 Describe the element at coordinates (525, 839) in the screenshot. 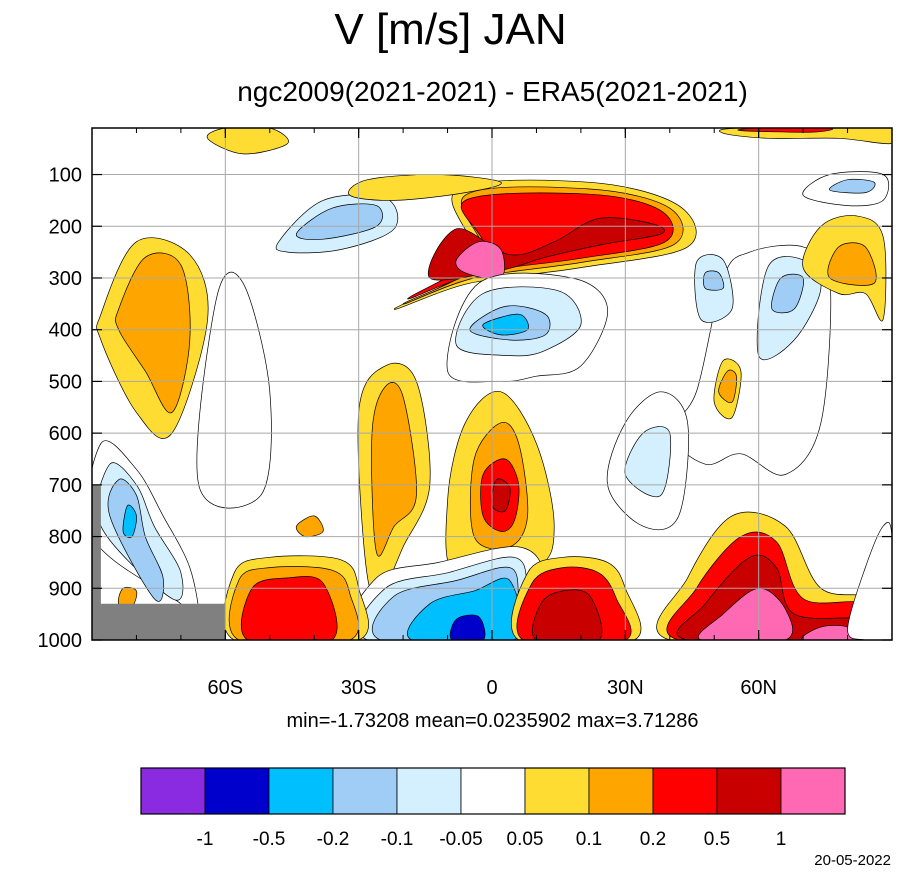

I see `colorbar-label: 0.05` at that location.